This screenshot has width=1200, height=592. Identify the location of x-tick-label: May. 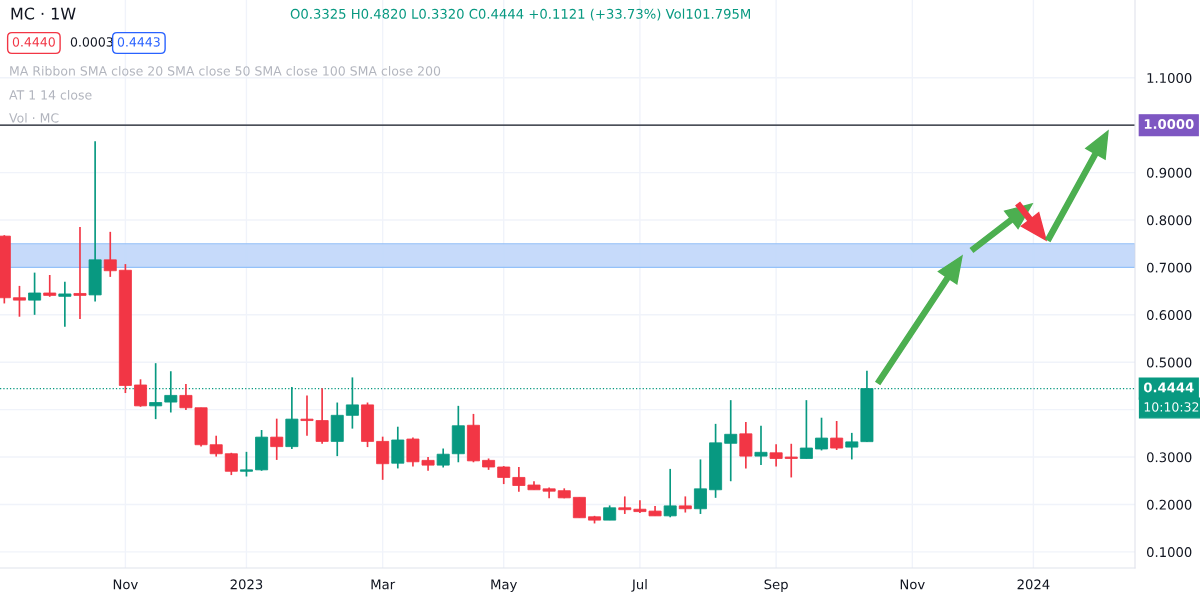
(504, 585).